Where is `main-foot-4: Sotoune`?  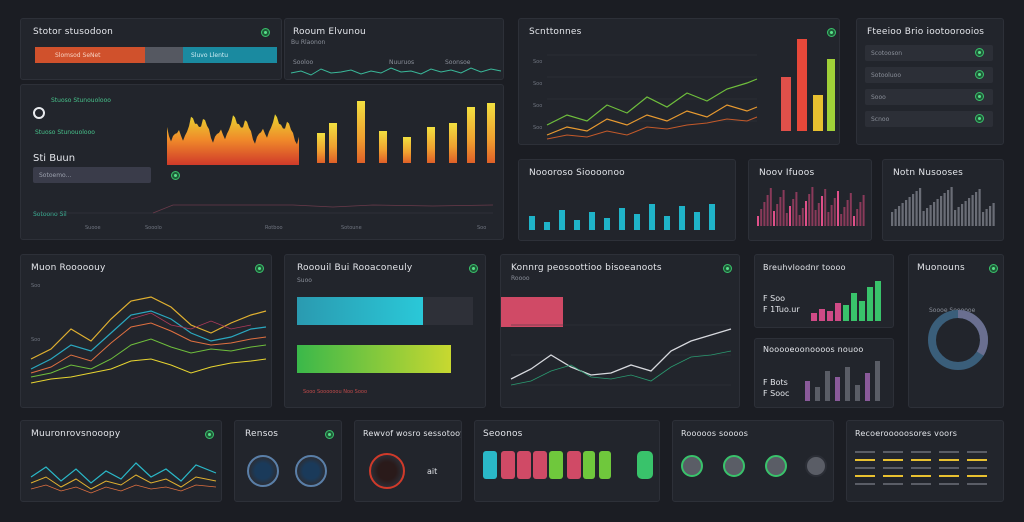 main-foot-4: Sotoune is located at coordinates (351, 228).